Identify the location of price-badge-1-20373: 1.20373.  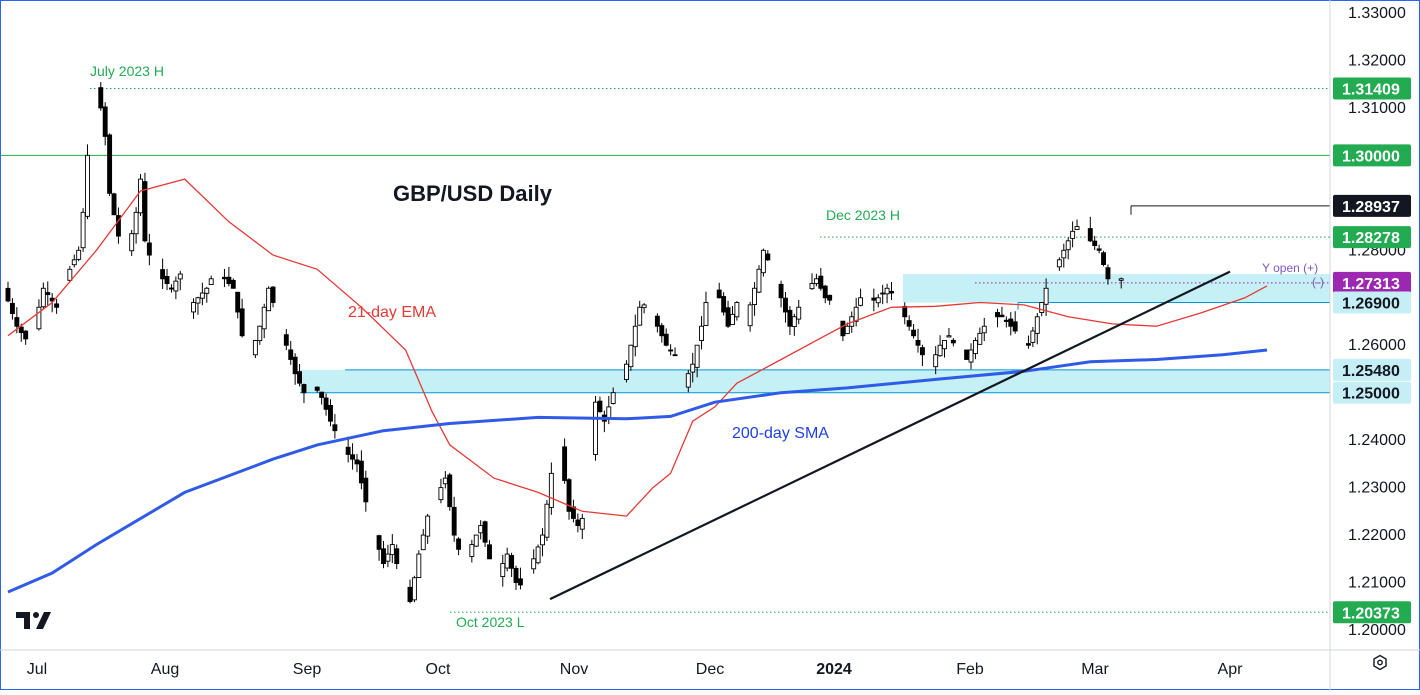
(1372, 612).